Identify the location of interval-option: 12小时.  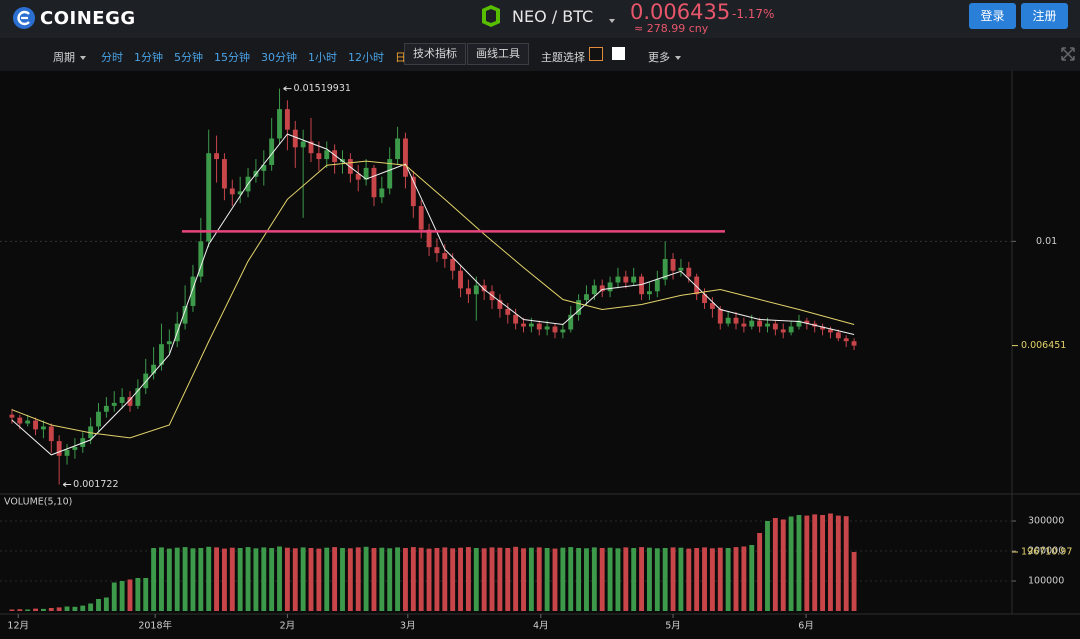
(366, 57).